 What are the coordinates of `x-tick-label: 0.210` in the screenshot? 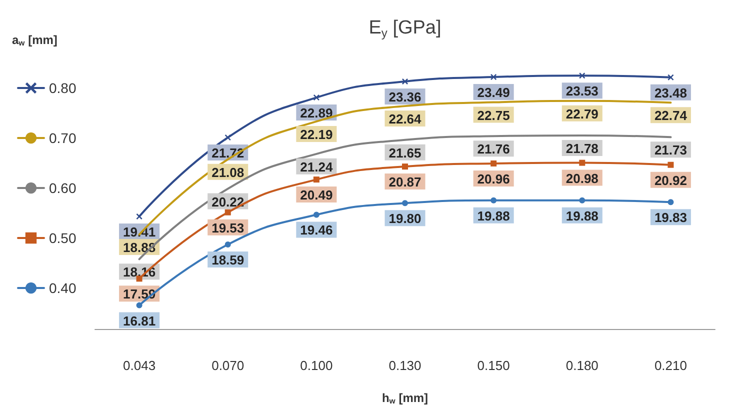 It's located at (670, 365).